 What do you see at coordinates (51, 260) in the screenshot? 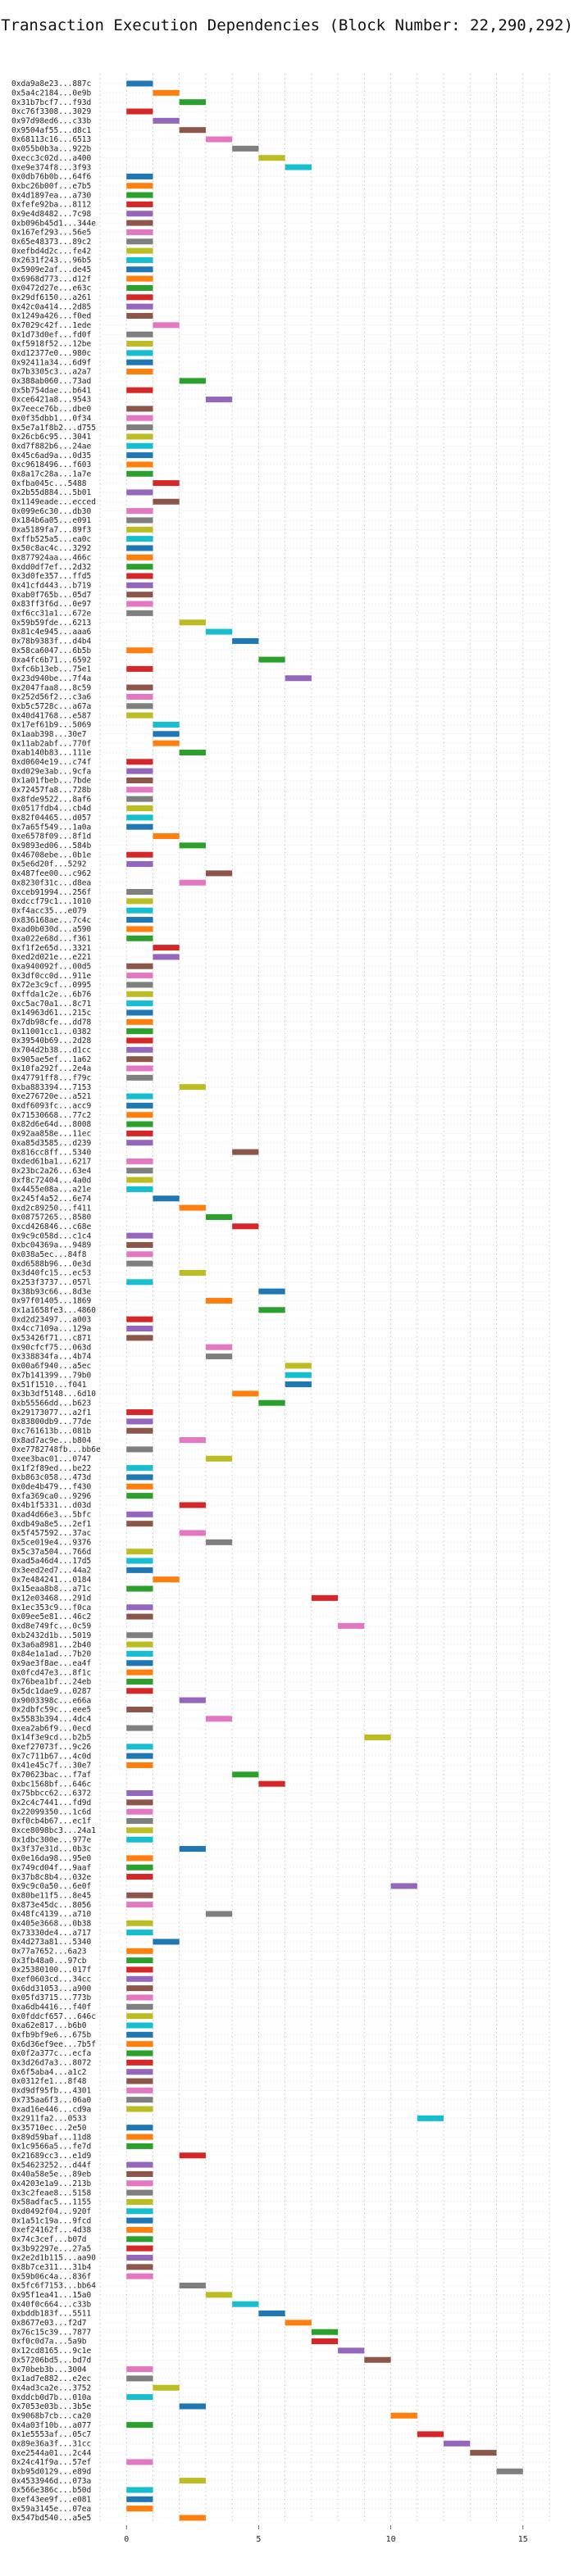
I see `y-tick-label: 0x2631f243...96b5` at bounding box center [51, 260].